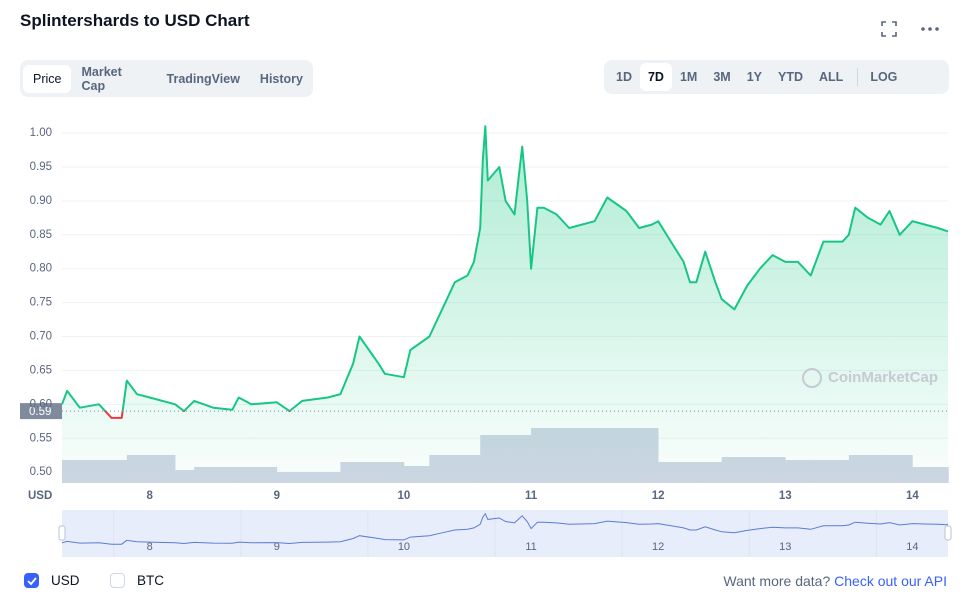 Image resolution: width=963 pixels, height=611 pixels. I want to click on legend-item: BTC, so click(137, 580).